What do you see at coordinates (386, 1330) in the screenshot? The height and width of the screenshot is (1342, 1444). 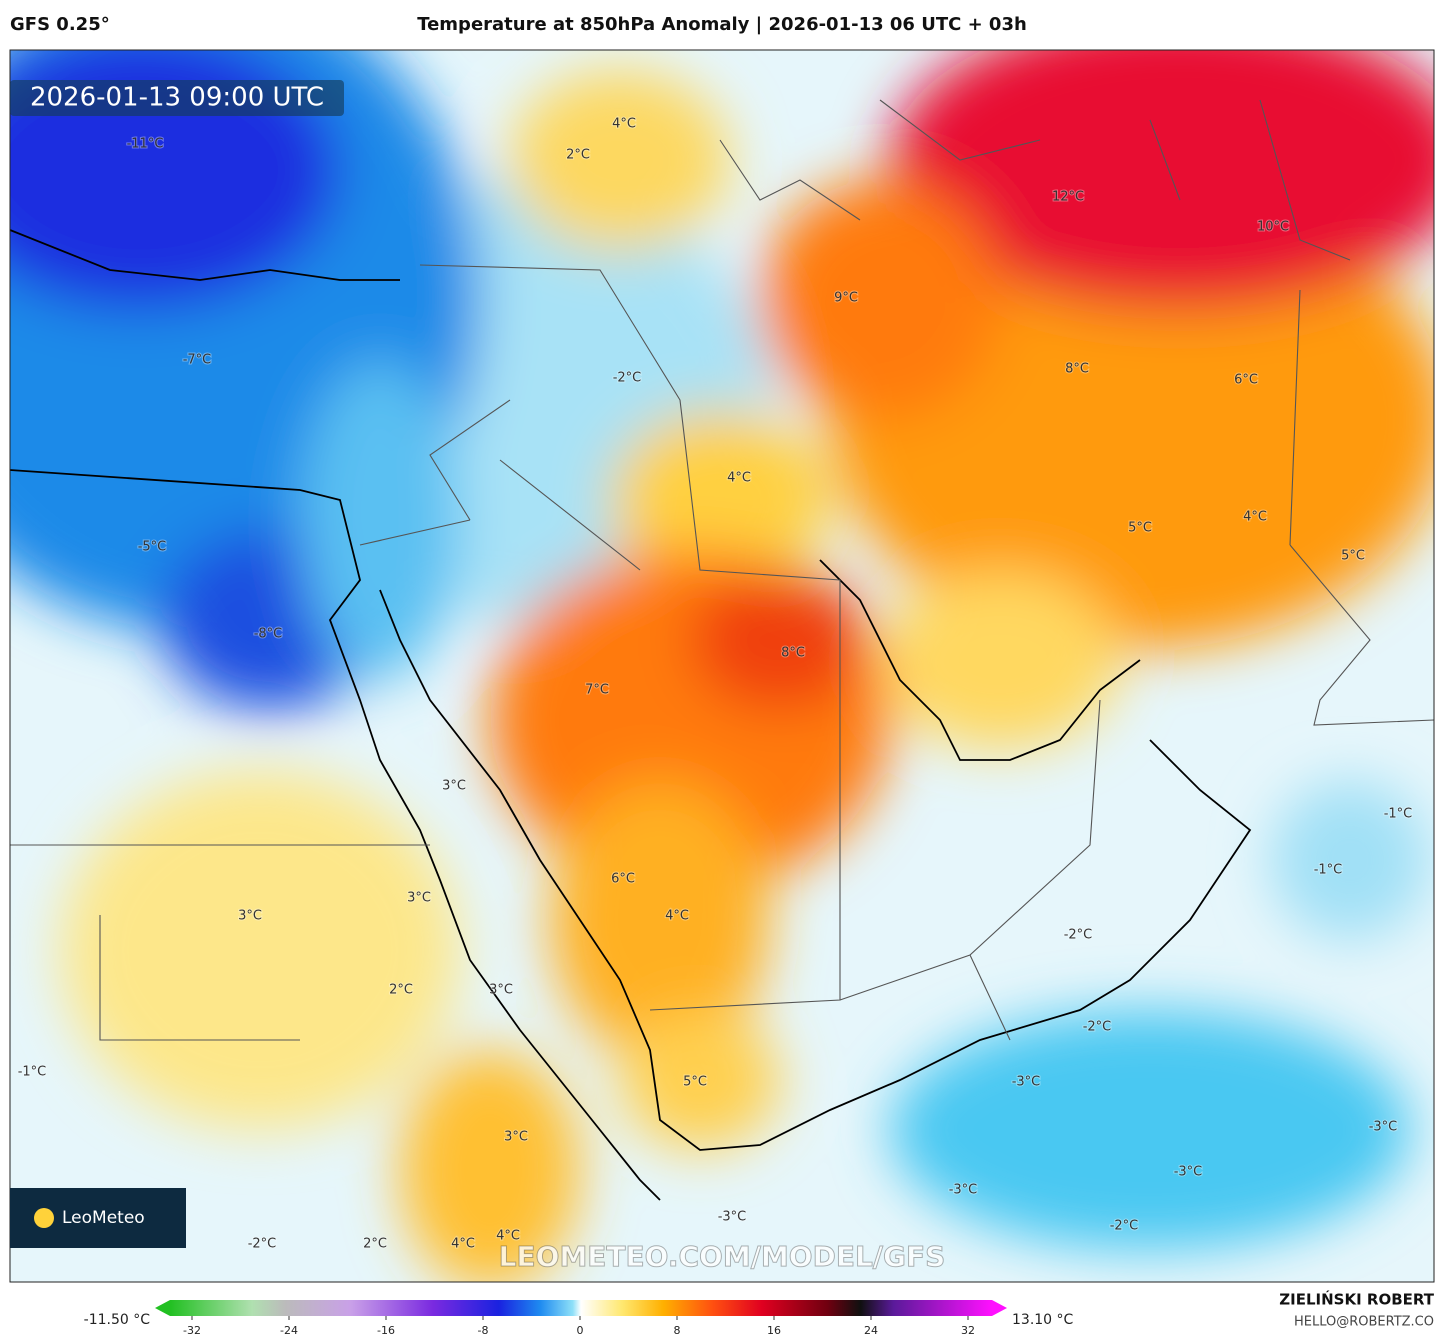 I see `colorbar-tick-label: -16` at bounding box center [386, 1330].